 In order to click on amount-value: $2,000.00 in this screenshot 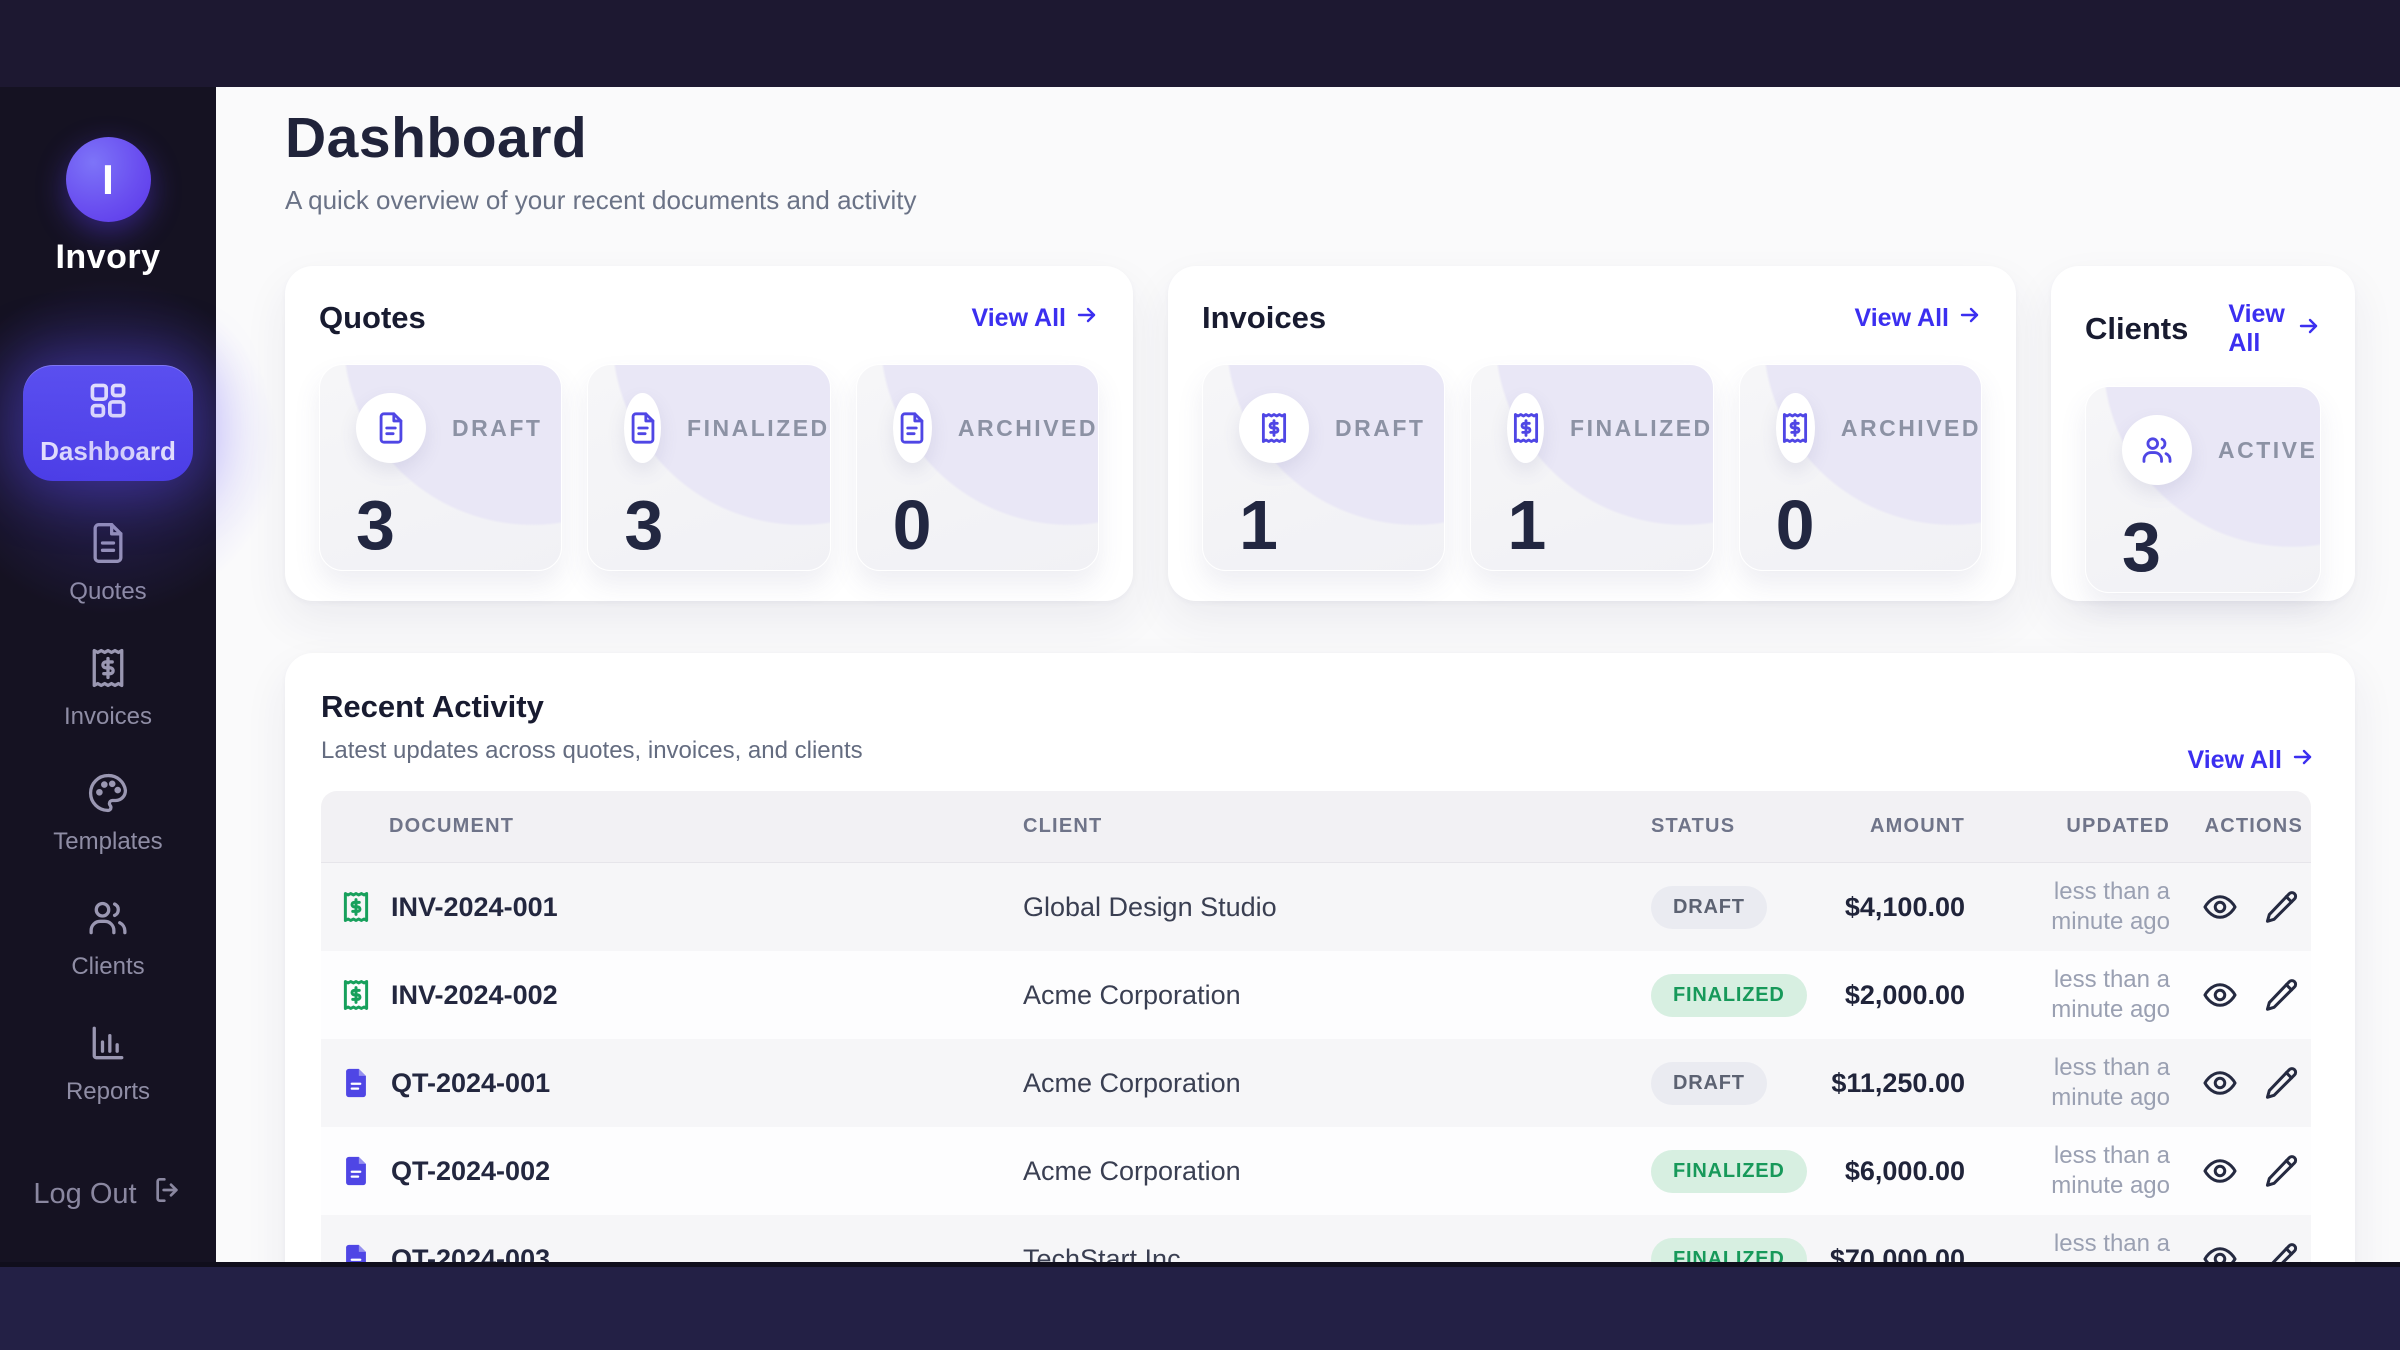, I will do `click(1904, 994)`.